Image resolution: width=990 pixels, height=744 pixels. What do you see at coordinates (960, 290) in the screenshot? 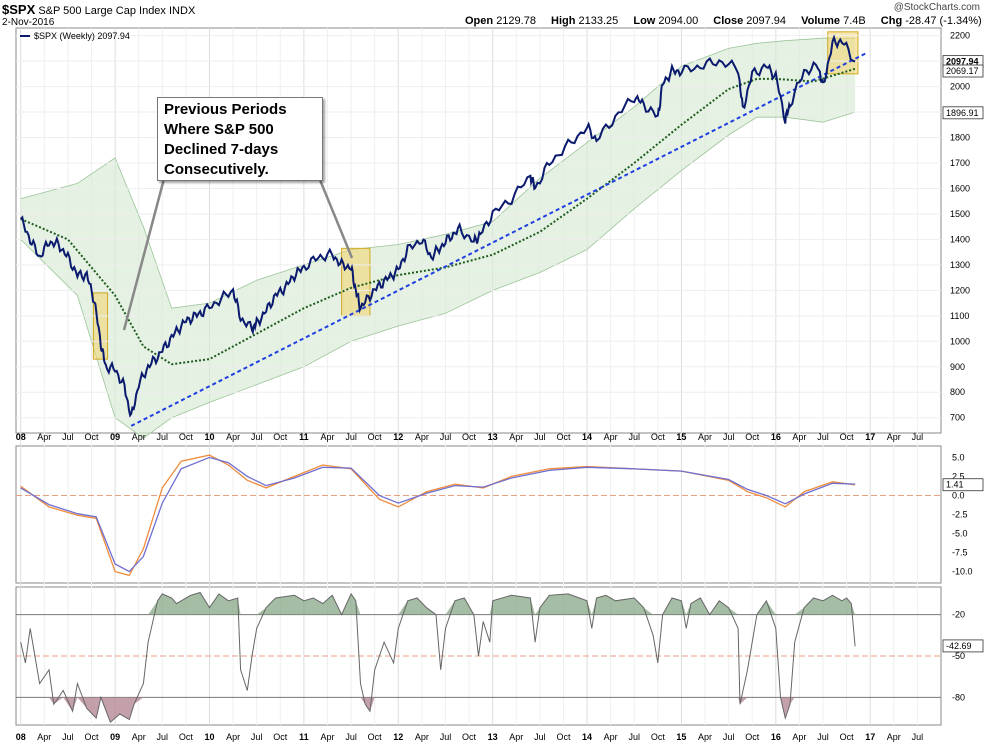
I see `price-tick-label: 1200` at bounding box center [960, 290].